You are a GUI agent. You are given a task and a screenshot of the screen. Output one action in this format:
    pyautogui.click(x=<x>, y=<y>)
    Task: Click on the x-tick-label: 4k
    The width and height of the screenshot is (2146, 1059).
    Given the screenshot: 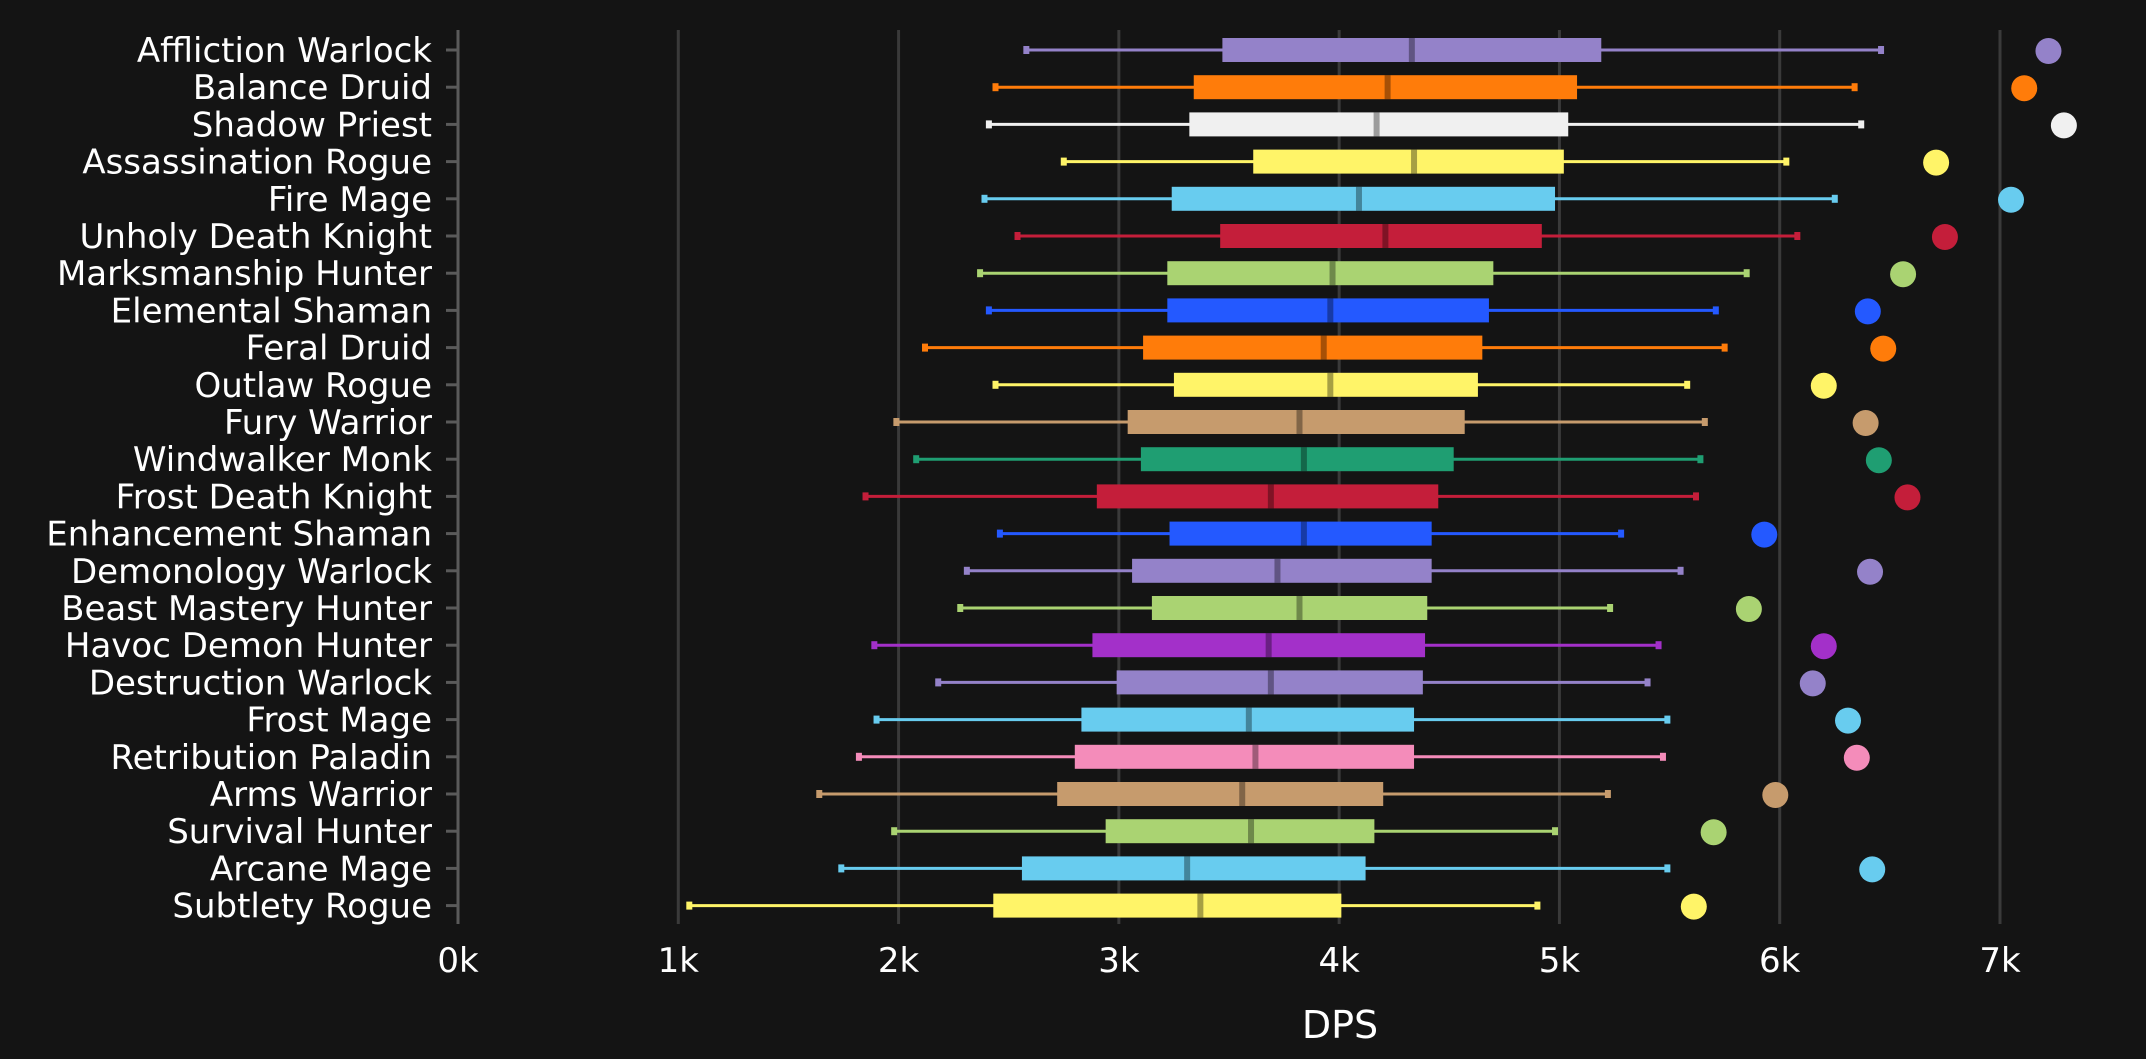 What is the action you would take?
    pyautogui.click(x=1339, y=961)
    